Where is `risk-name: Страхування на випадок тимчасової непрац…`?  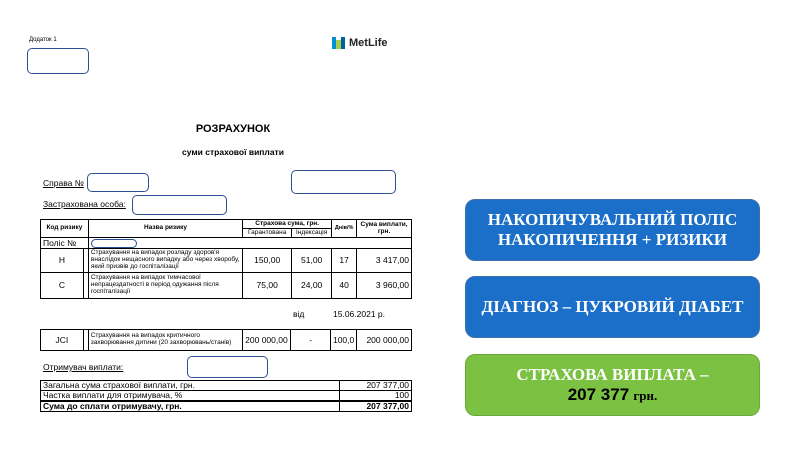
risk-name: Страхування на випадок тимчасової непрац… is located at coordinates (165, 285).